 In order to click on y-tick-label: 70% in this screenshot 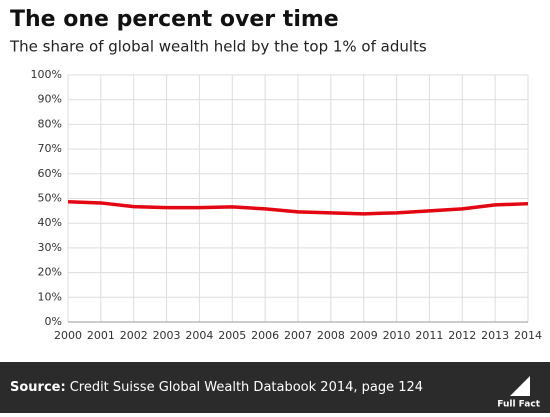, I will do `click(50, 148)`.